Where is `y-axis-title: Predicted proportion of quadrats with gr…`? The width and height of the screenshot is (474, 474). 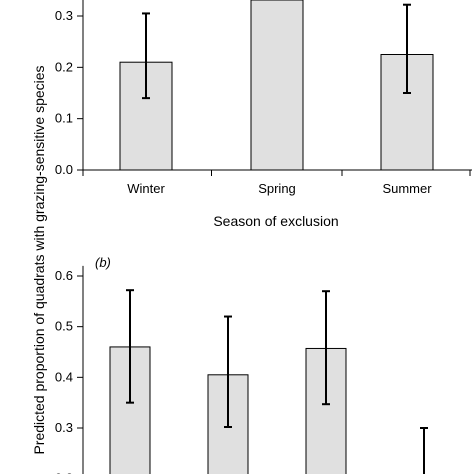
y-axis-title: Predicted proportion of quadrats with gr… is located at coordinates (39, 259).